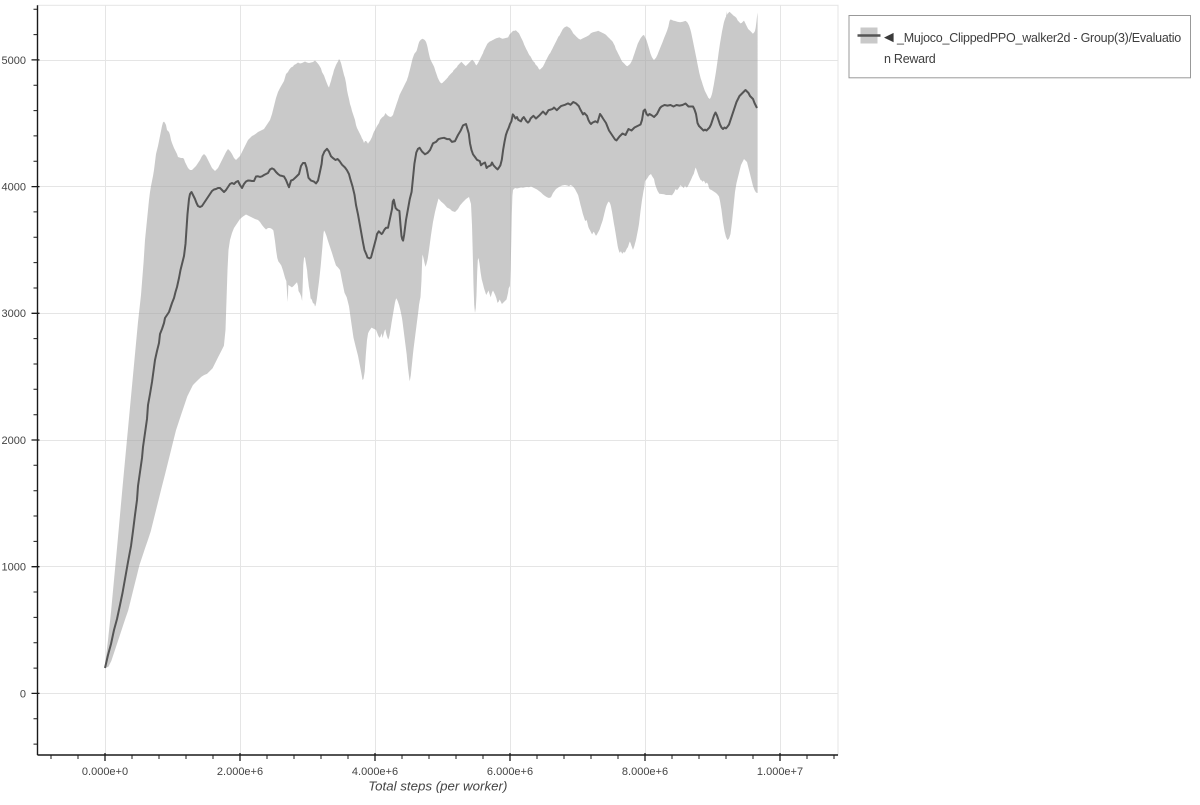 Image resolution: width=1200 pixels, height=805 pixels. I want to click on svg-text: 2000, so click(14, 441).